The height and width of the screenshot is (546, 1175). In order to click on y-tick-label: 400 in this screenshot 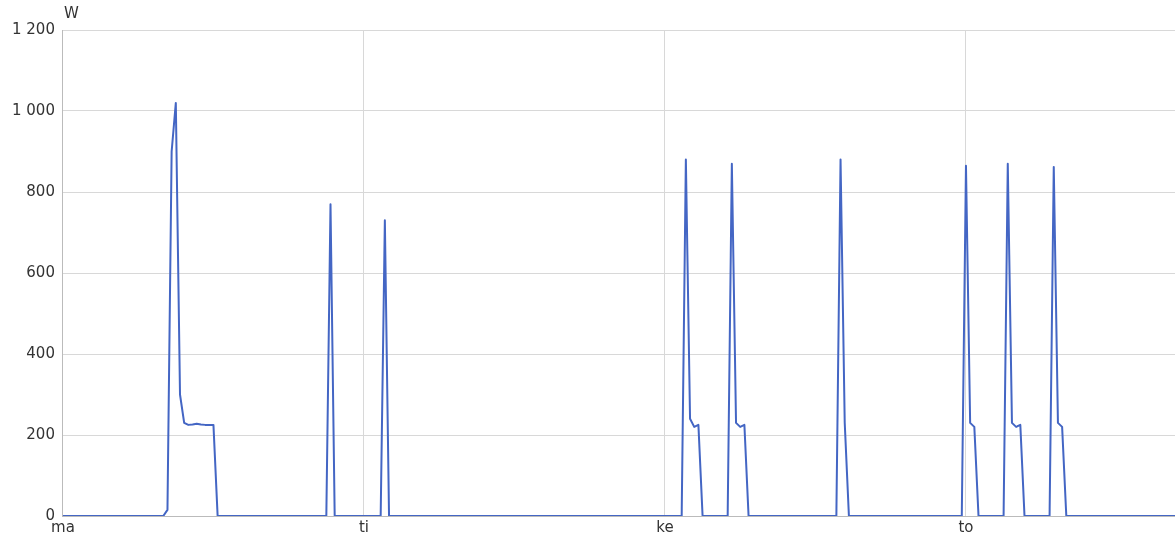, I will do `click(40, 352)`.